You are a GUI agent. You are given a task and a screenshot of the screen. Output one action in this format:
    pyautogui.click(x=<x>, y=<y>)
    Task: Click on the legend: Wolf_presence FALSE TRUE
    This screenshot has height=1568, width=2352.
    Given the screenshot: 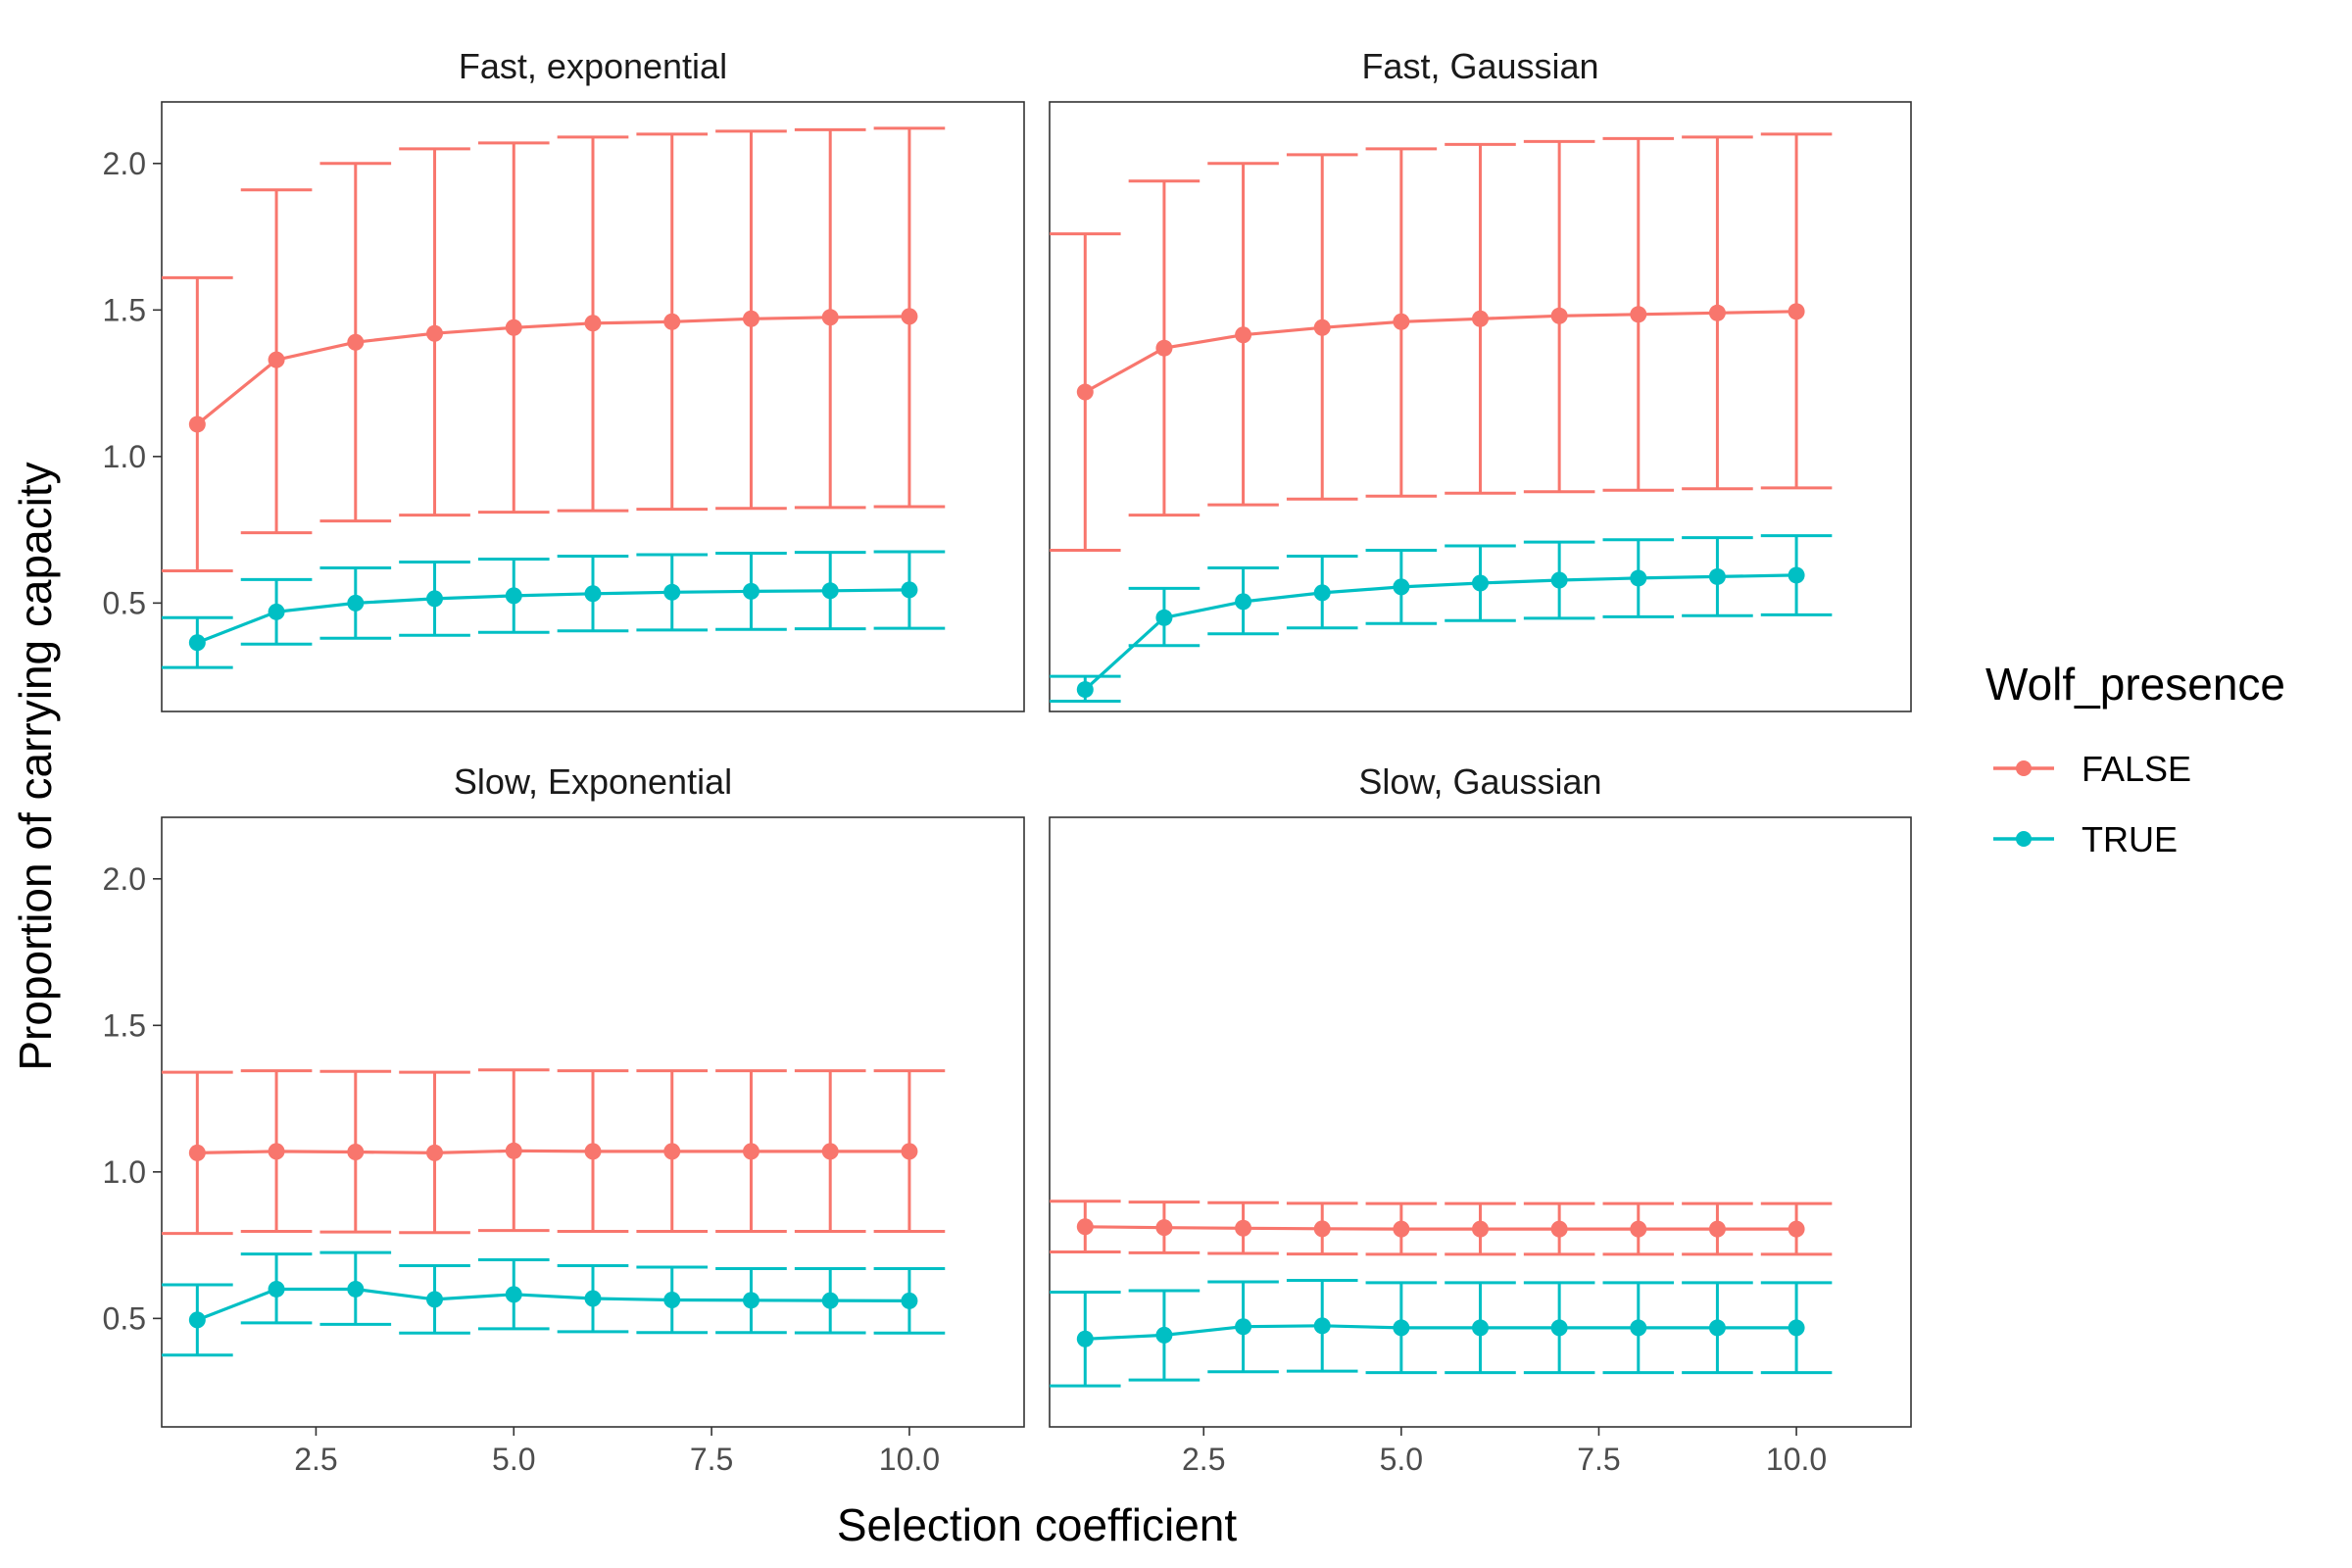 What is the action you would take?
    pyautogui.click(x=2135, y=759)
    